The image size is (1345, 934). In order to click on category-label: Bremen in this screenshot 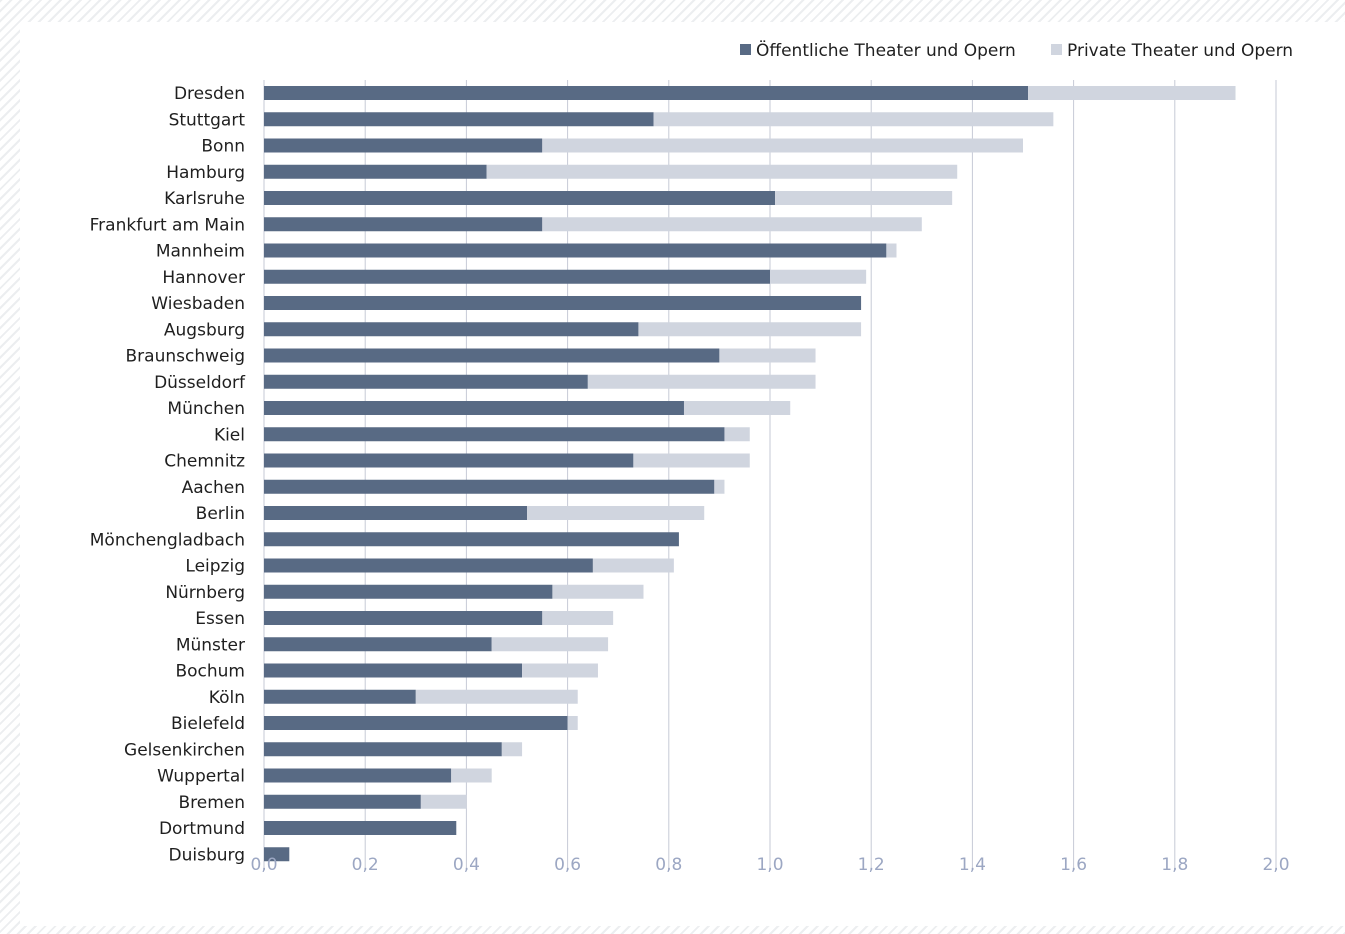, I will do `click(211, 803)`.